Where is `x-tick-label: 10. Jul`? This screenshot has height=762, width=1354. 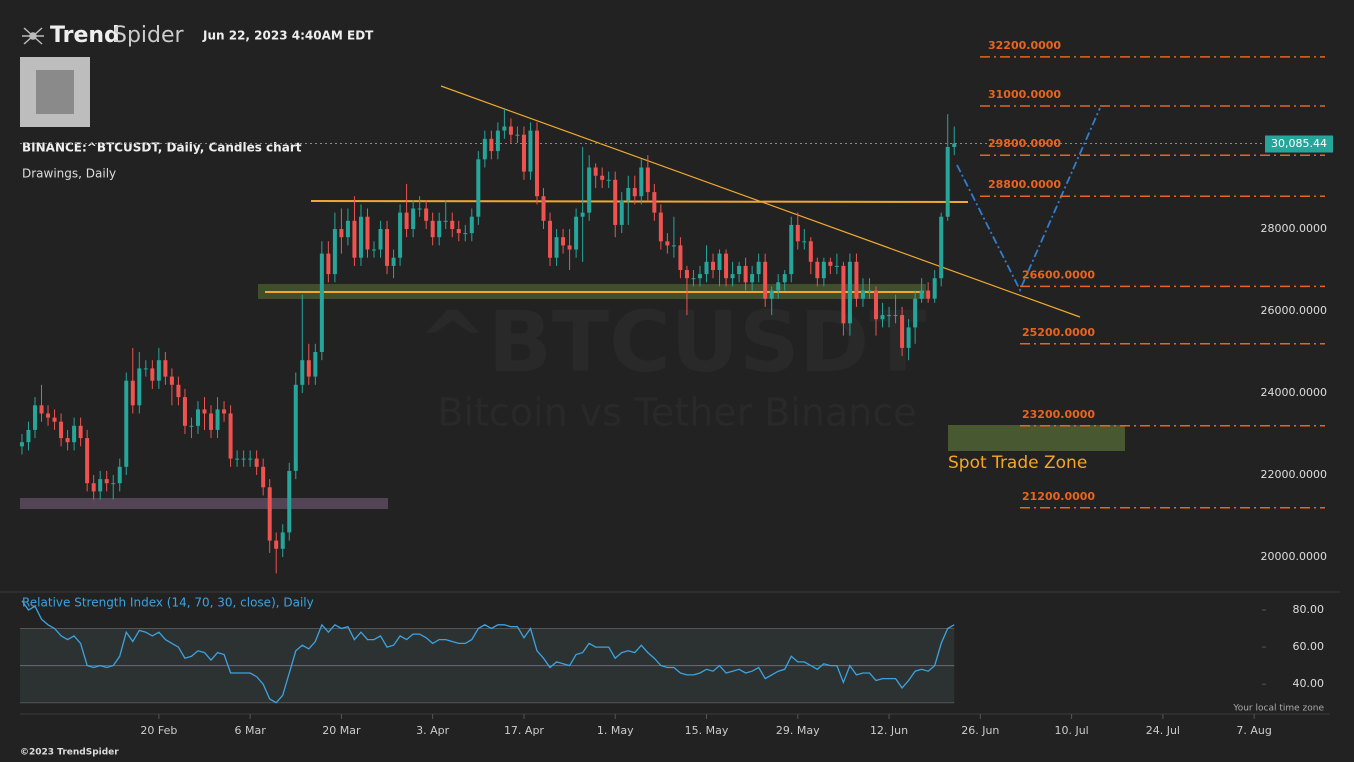 x-tick-label: 10. Jul is located at coordinates (1071, 730).